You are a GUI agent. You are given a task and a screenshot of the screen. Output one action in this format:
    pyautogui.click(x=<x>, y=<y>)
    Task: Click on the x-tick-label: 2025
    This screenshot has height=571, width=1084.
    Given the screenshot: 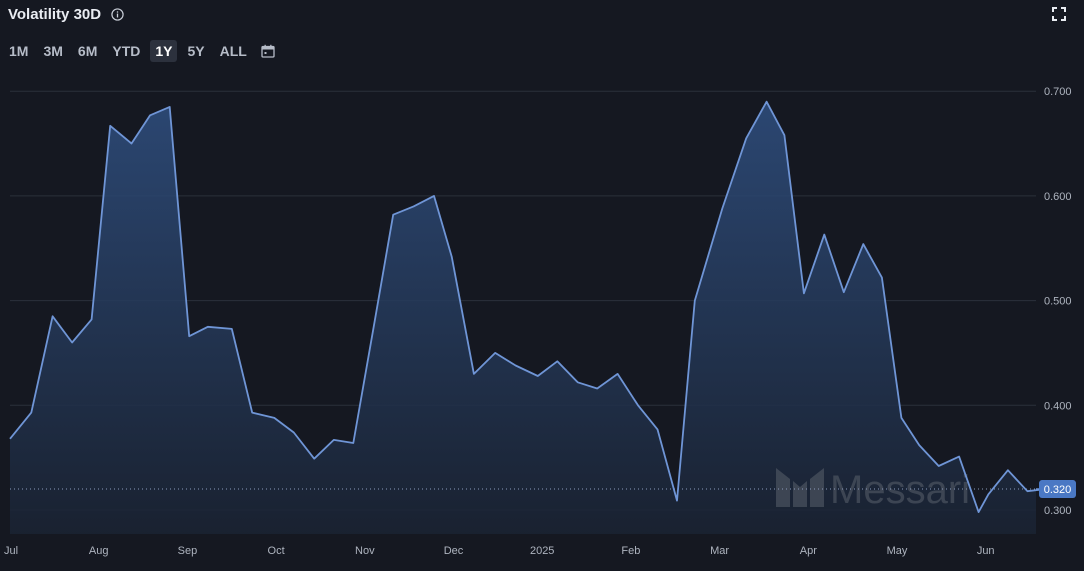 What is the action you would take?
    pyautogui.click(x=542, y=551)
    